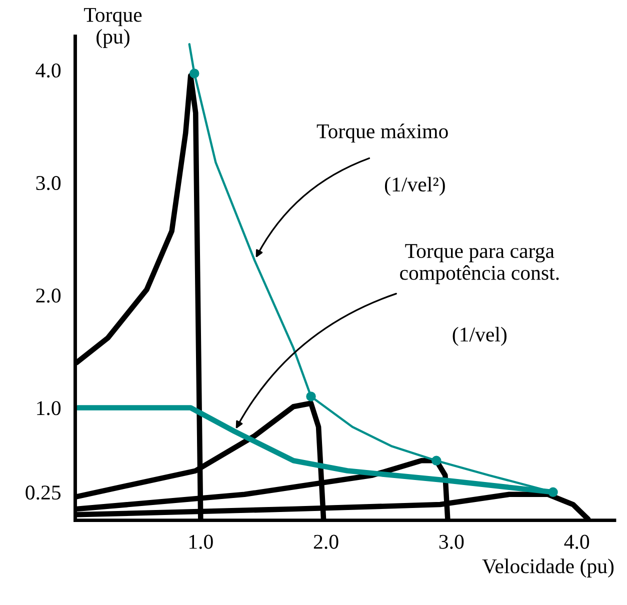 This screenshot has height=605, width=627. I want to click on y-tick-label: 3.0, so click(48, 183).